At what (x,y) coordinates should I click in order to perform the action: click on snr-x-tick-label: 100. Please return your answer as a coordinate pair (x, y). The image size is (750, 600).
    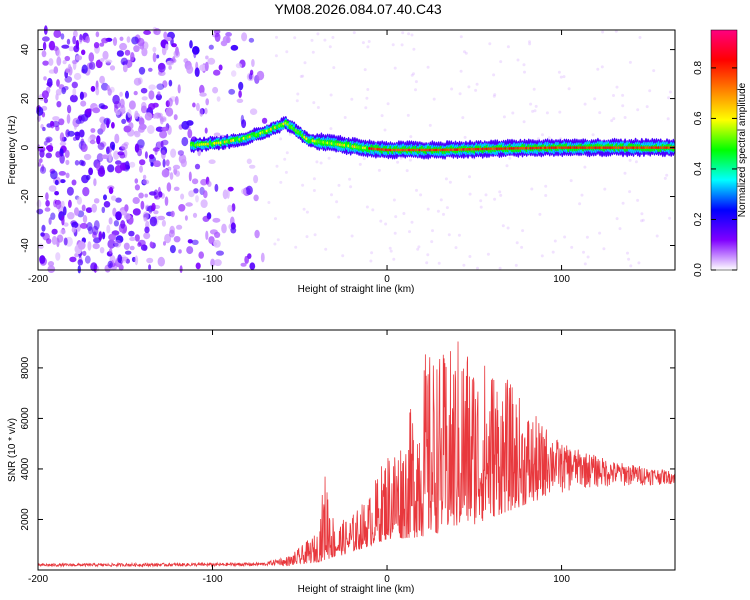
    Looking at the image, I should click on (561, 579).